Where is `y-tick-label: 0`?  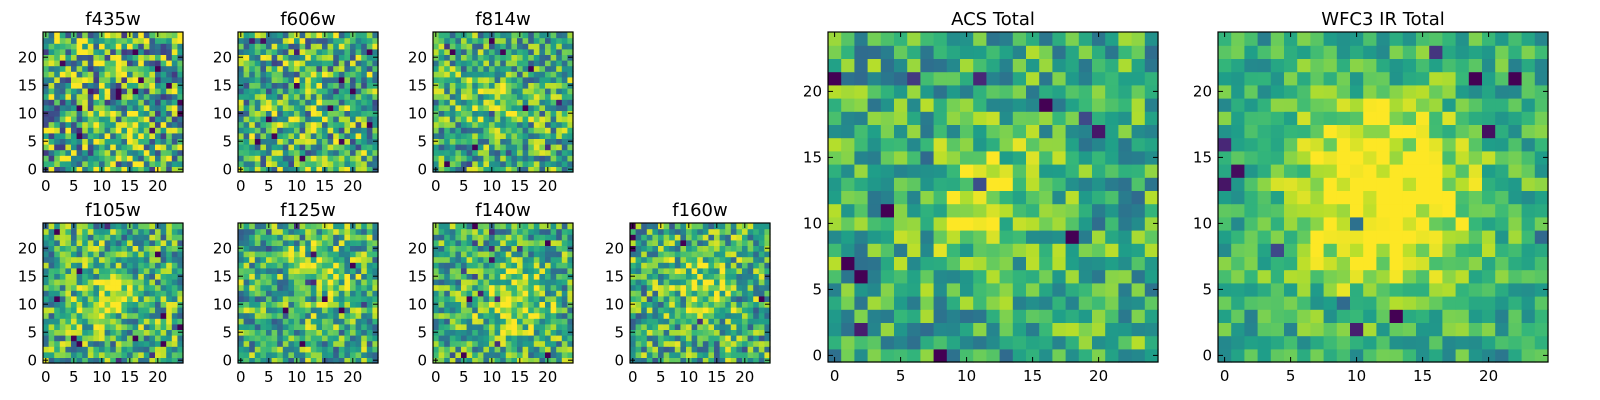
y-tick-label: 0 is located at coordinates (32, 169).